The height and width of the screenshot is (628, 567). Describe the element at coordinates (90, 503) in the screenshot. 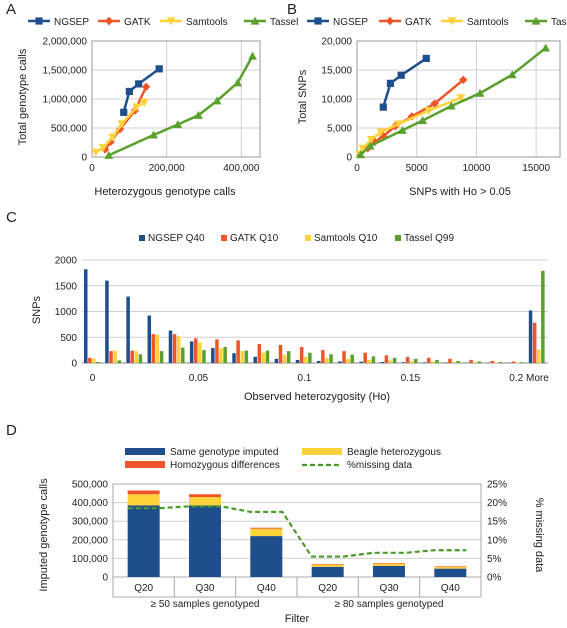

I see `panel-d-ytick-4: 400,000` at that location.